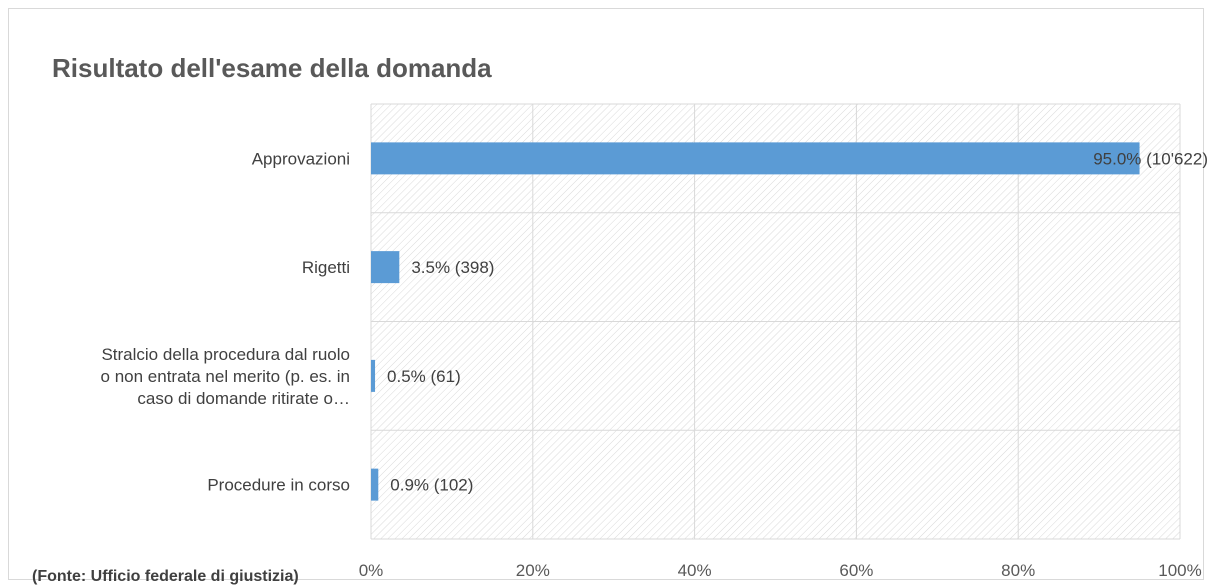 The image size is (1213, 587). Describe the element at coordinates (856, 570) in the screenshot. I see `x-tick-label-3: 60%` at that location.